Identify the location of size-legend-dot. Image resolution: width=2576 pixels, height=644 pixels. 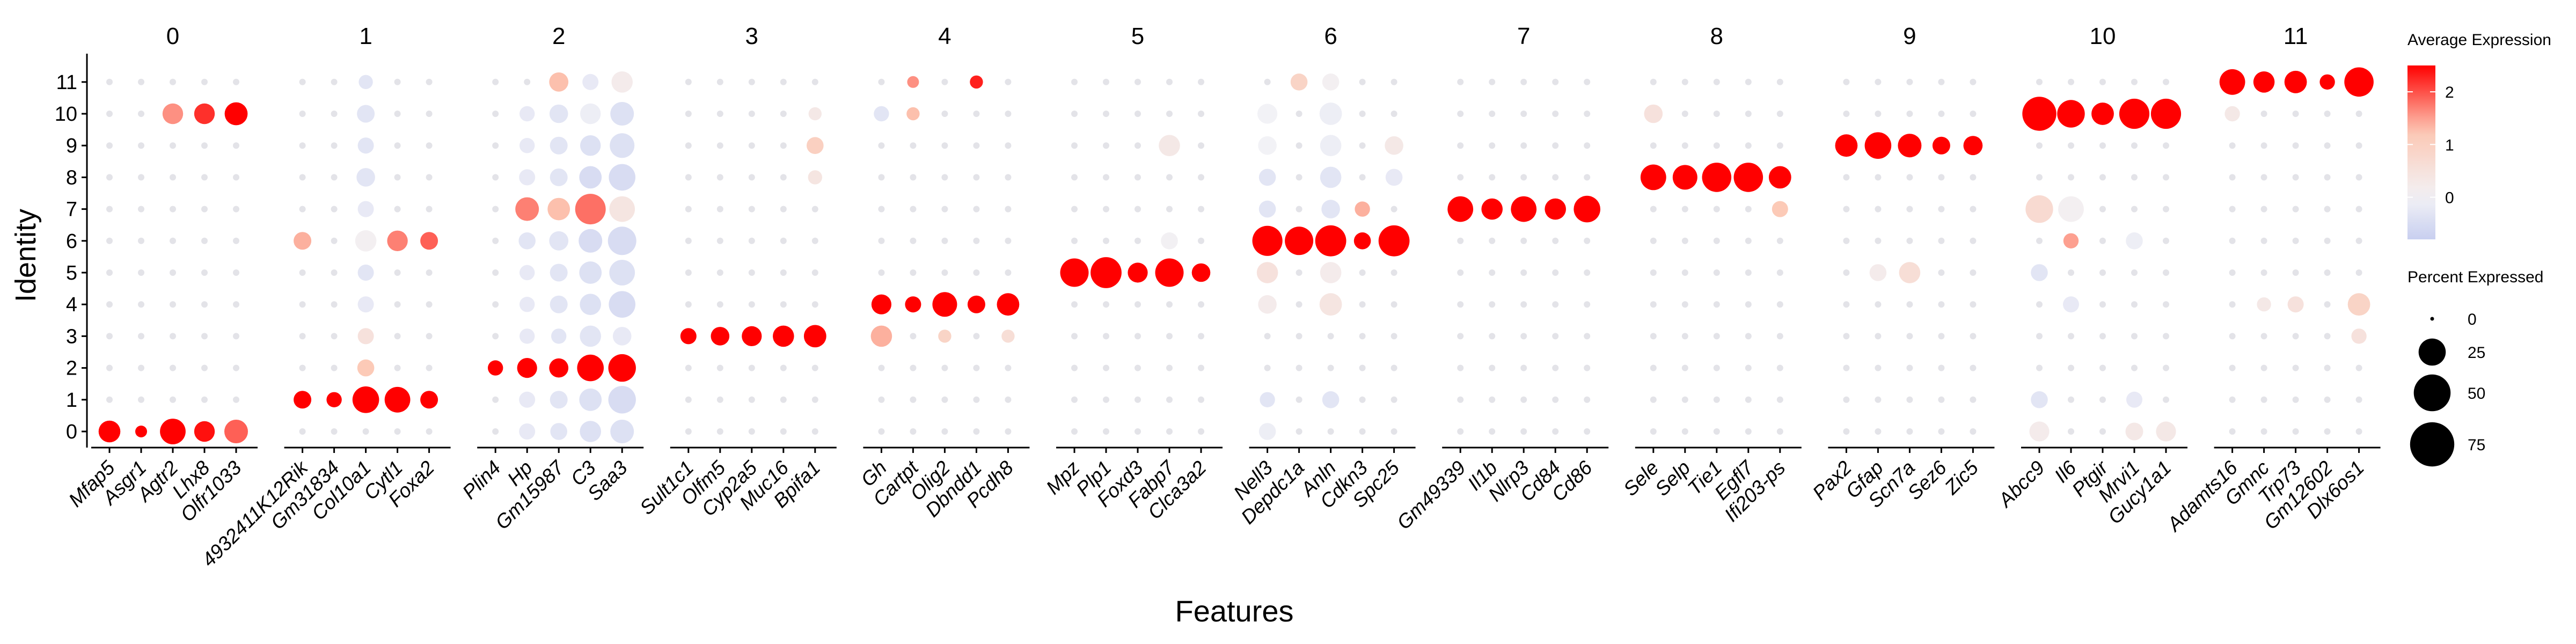
(2432, 319).